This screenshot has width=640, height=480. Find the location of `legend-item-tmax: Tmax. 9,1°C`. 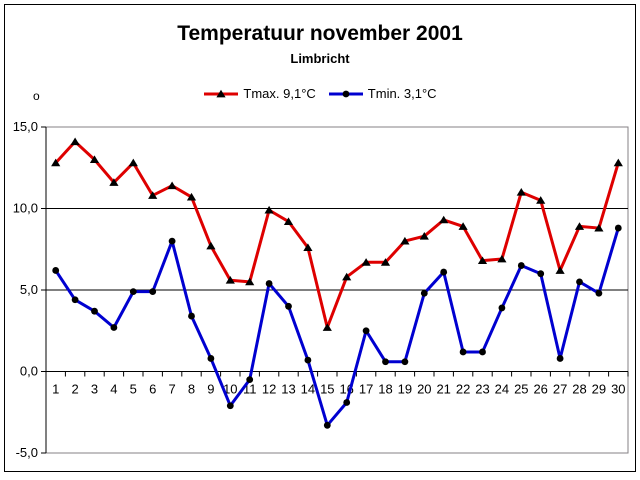

legend-item-tmax: Tmax. 9,1°C is located at coordinates (259, 93).